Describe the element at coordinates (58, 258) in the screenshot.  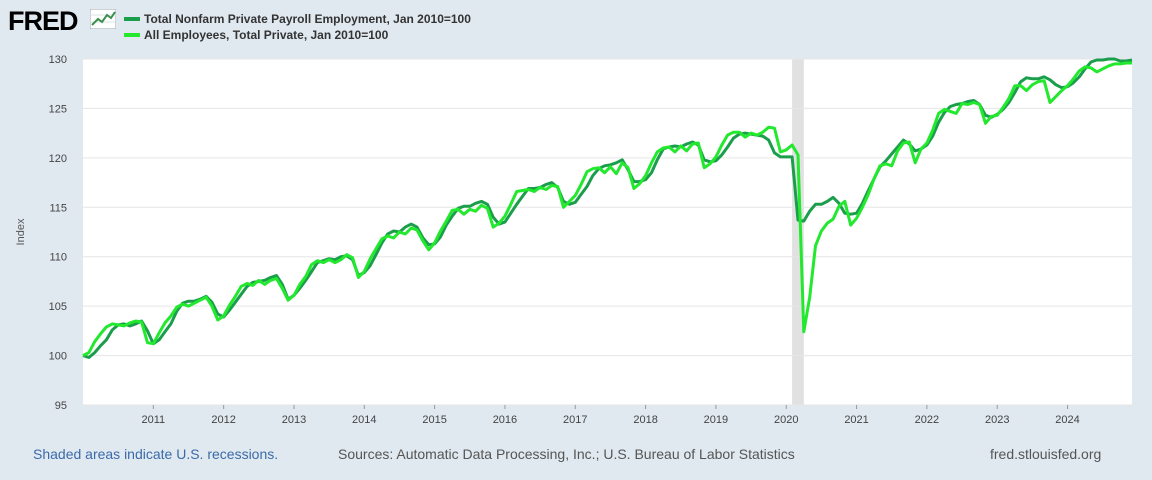
I see `y-tick-label: 110` at that location.